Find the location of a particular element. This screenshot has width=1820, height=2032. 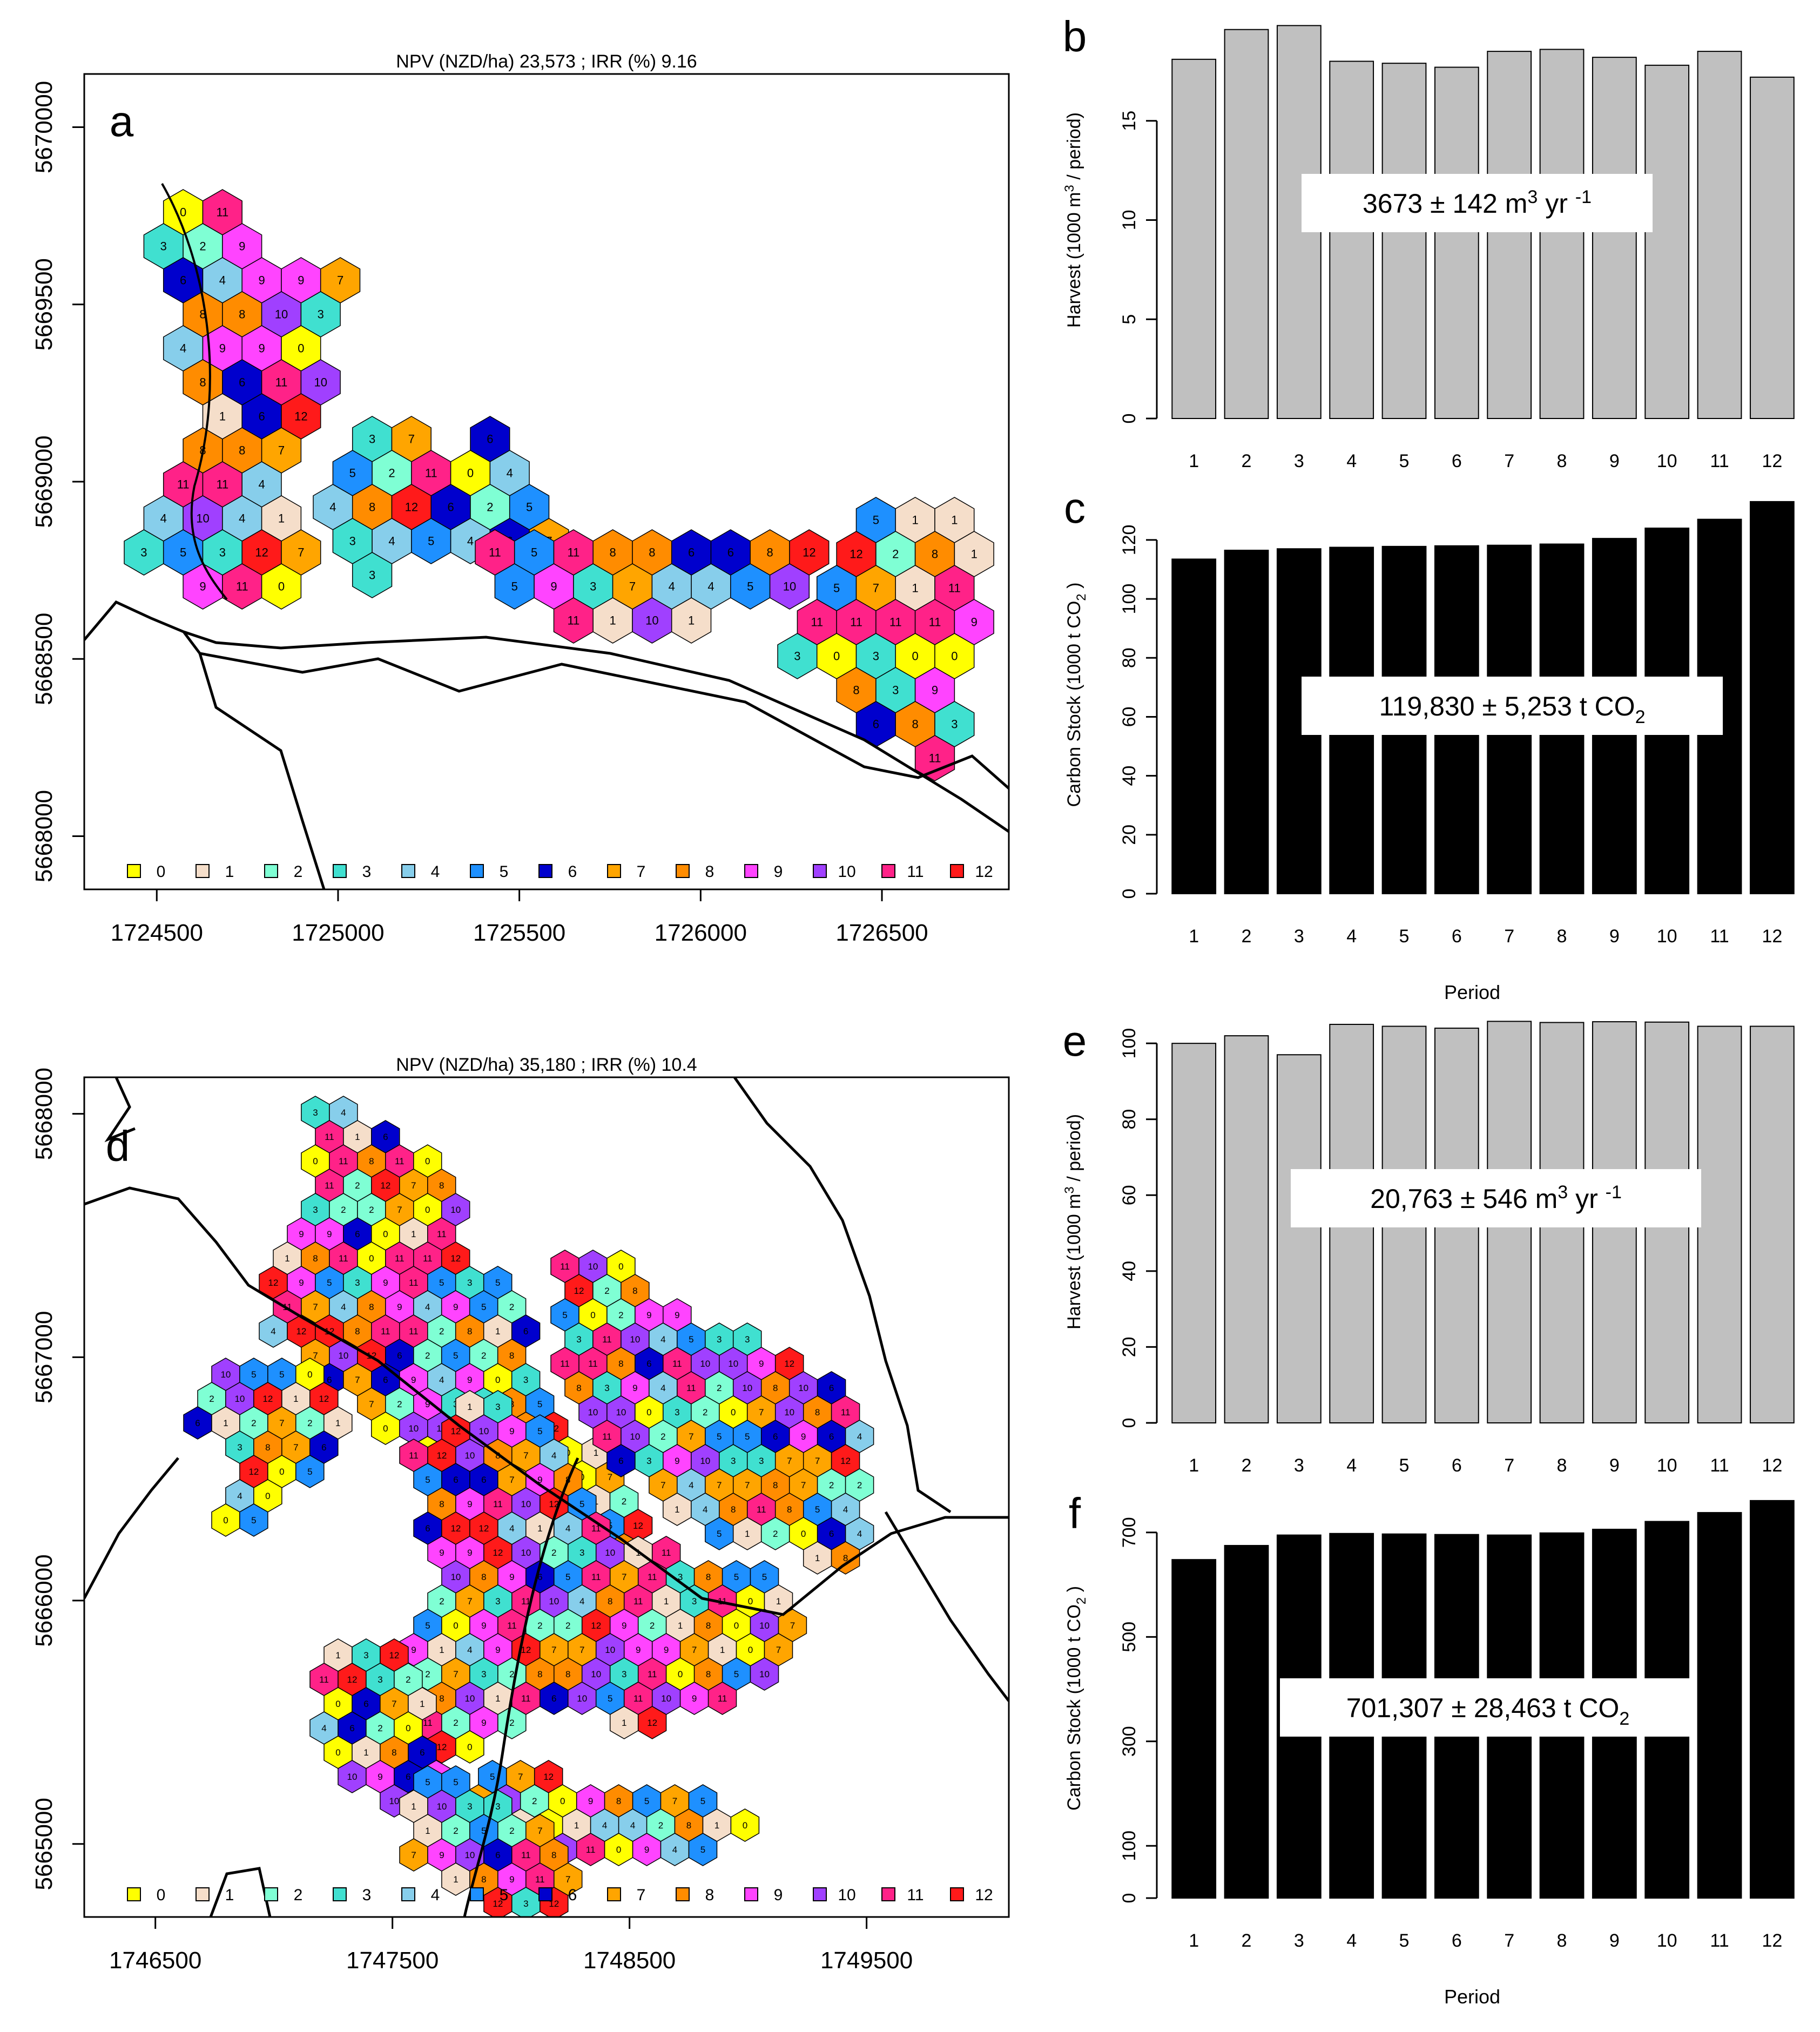

y-tick-label: 5668000 is located at coordinates (44, 1114).